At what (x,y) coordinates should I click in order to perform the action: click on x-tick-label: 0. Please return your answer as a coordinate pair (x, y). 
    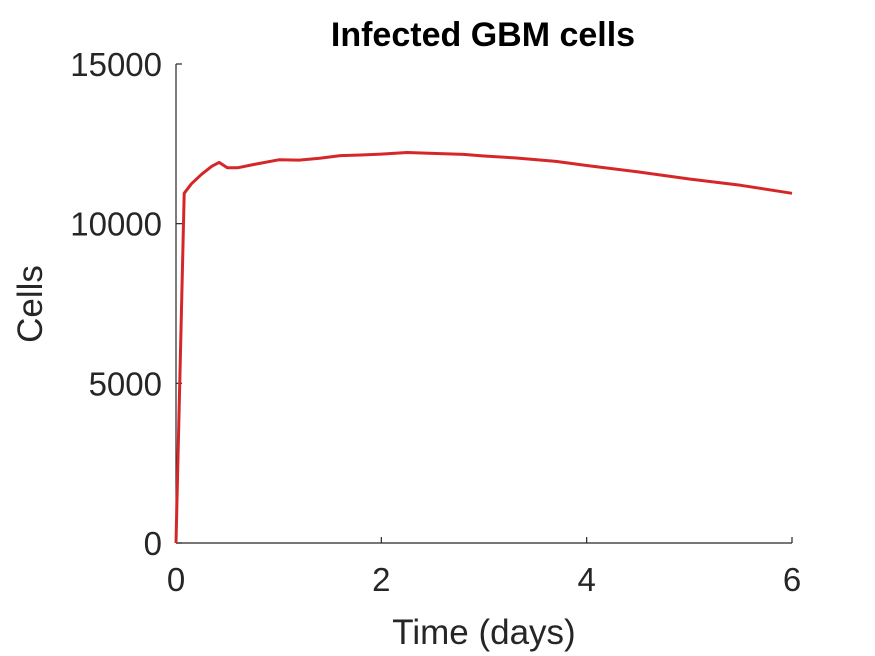
    Looking at the image, I should click on (176, 579).